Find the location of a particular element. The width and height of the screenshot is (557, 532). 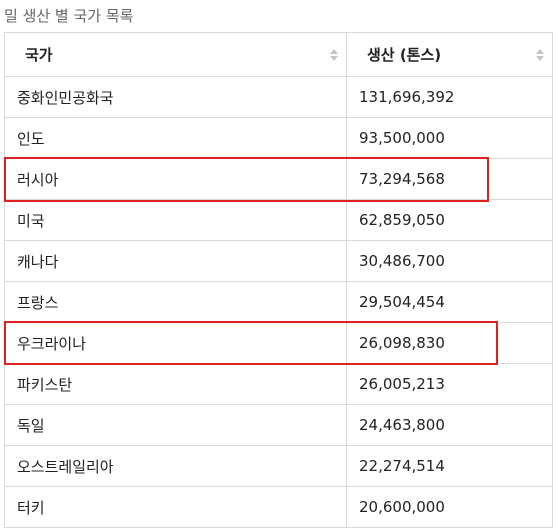

table-row: 우크라이나 26,098,830 is located at coordinates (278, 343).